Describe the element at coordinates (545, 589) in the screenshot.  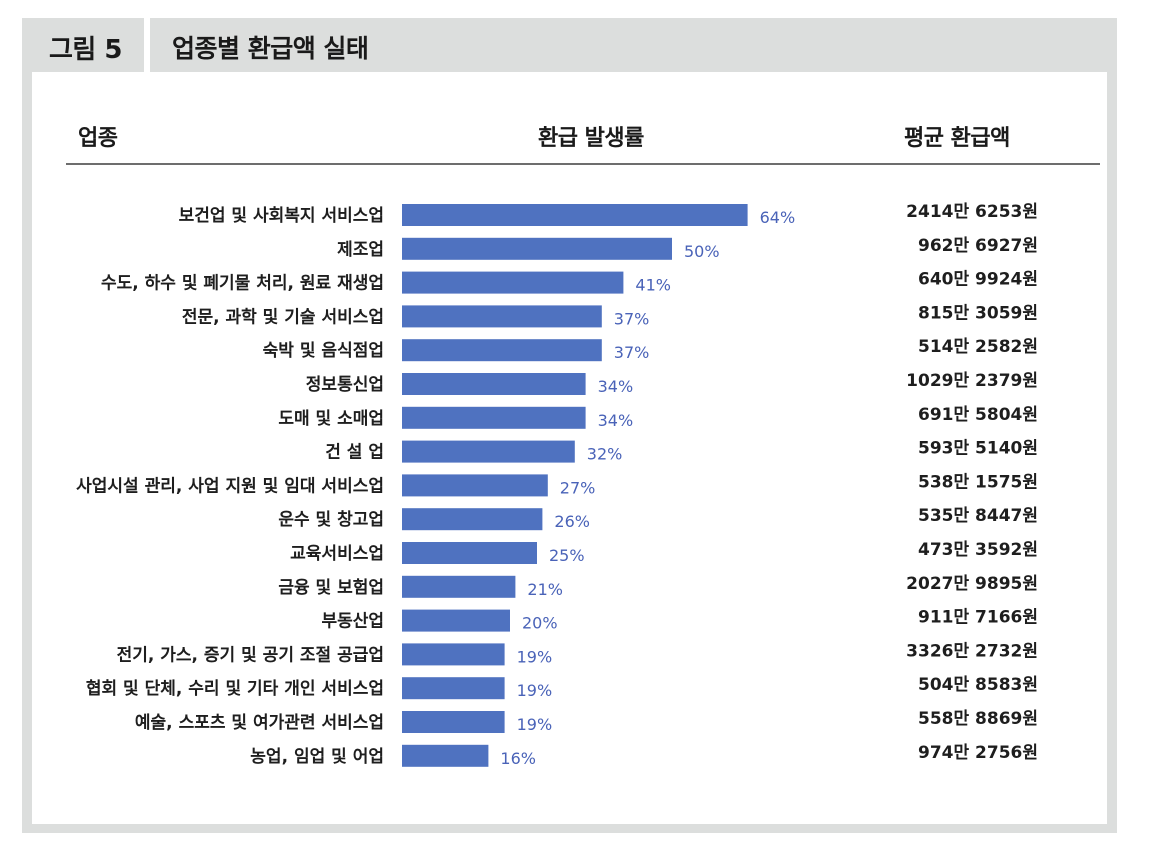
I see `value-label: 21%` at that location.